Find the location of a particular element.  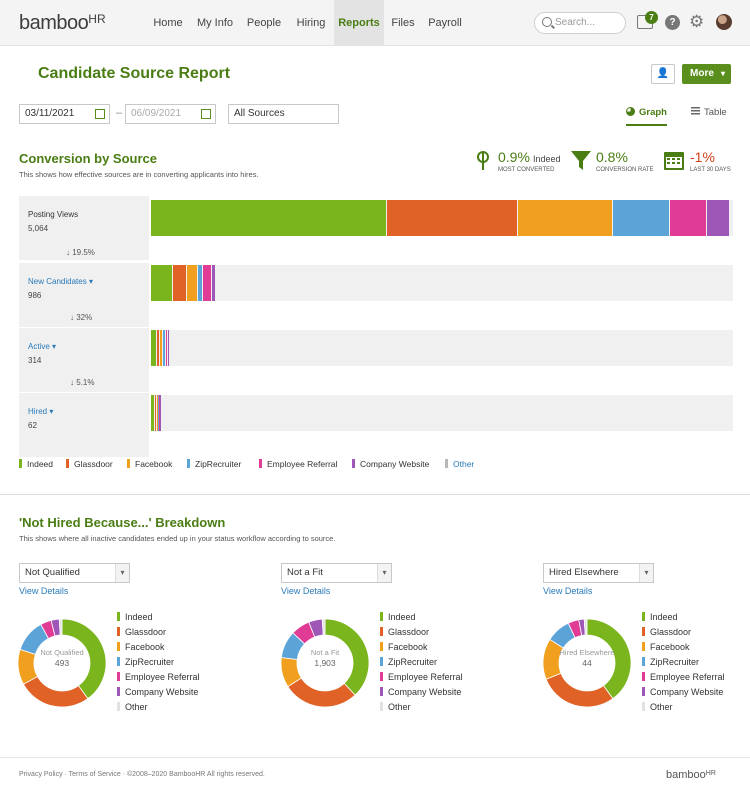

nav-people: People is located at coordinates (264, 23).